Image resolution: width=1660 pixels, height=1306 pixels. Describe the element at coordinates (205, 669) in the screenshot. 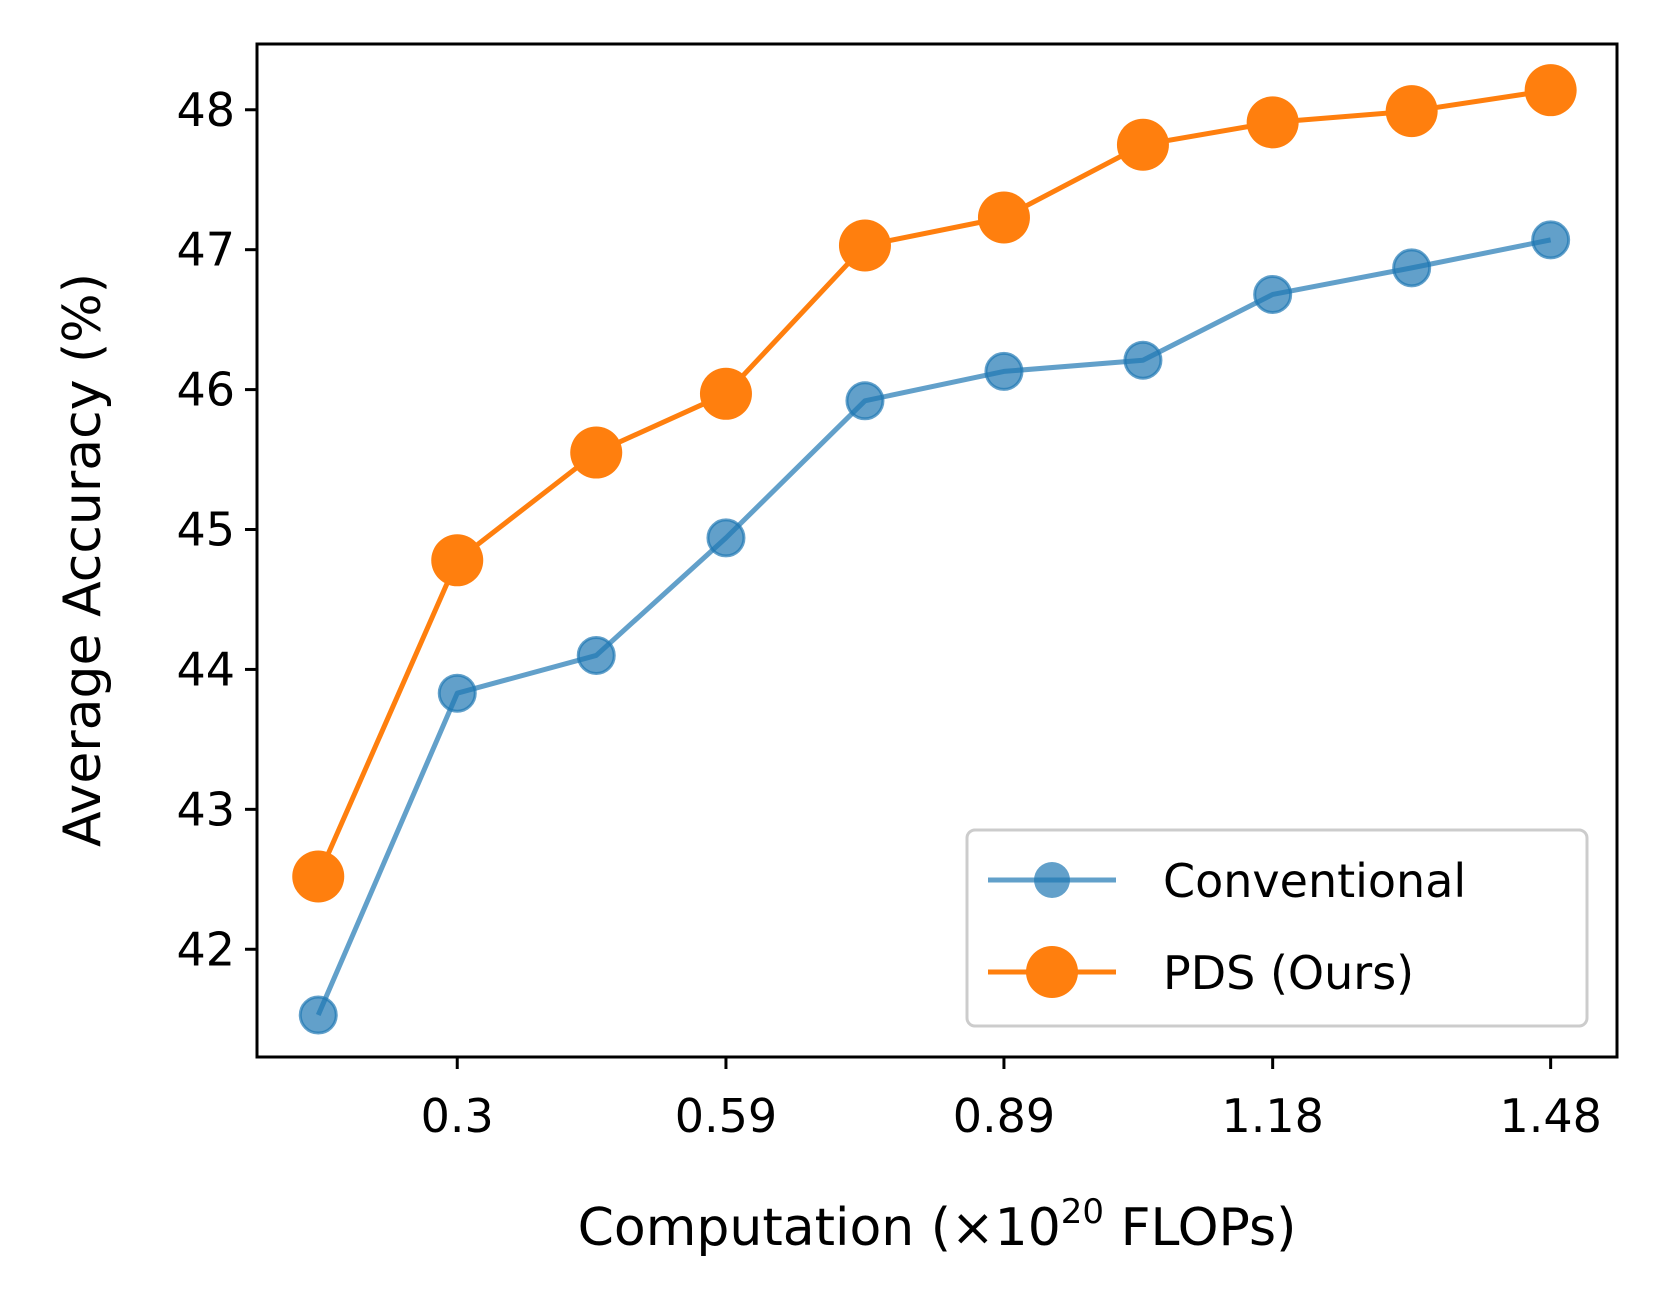

I see `y-tick-label: 44` at that location.